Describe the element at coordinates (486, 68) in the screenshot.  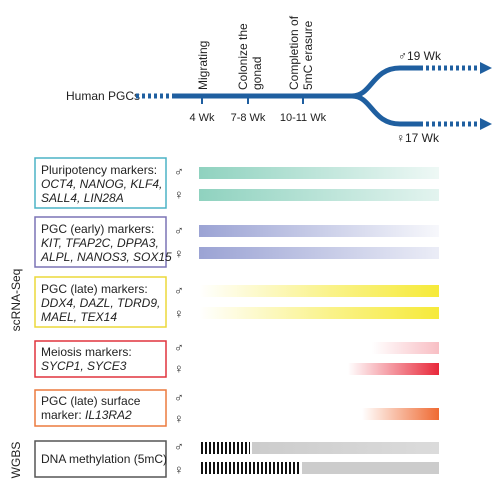
I see `male-arrowhead-icon` at that location.